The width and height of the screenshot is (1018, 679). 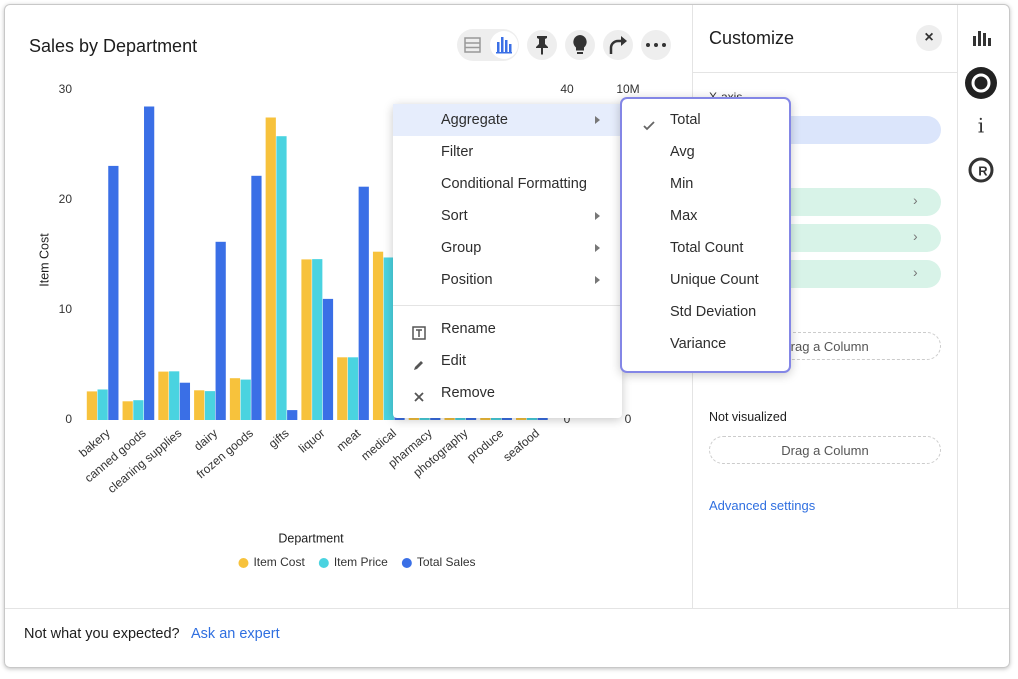 What do you see at coordinates (929, 38) in the screenshot?
I see `close-button: ×` at bounding box center [929, 38].